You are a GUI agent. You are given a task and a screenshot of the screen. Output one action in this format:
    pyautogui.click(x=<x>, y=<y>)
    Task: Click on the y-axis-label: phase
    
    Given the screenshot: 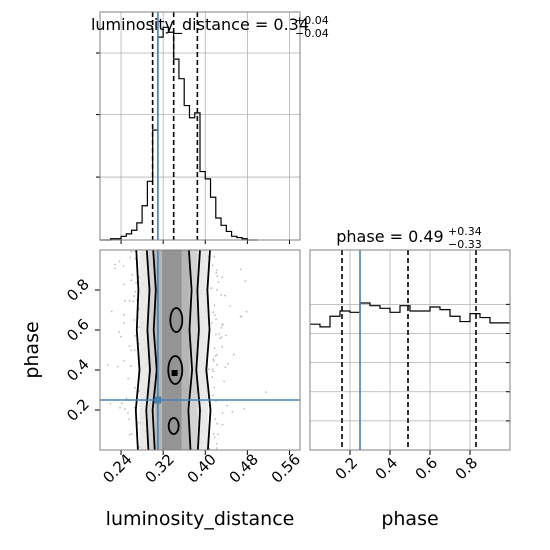 What is the action you would take?
    pyautogui.click(x=32, y=349)
    